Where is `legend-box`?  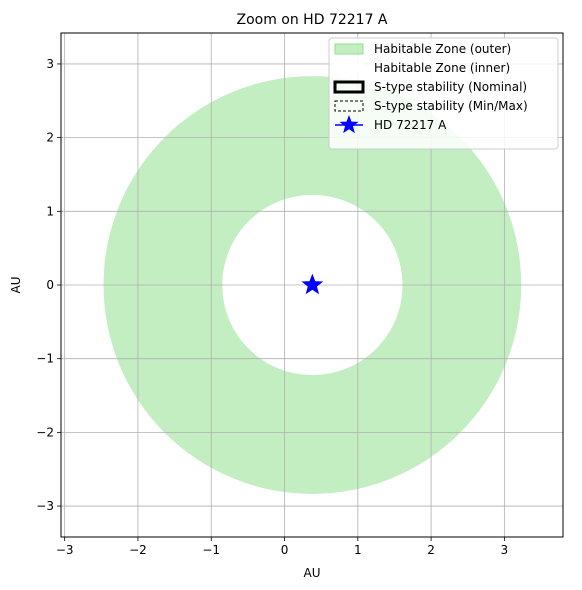 legend-box is located at coordinates (443, 93).